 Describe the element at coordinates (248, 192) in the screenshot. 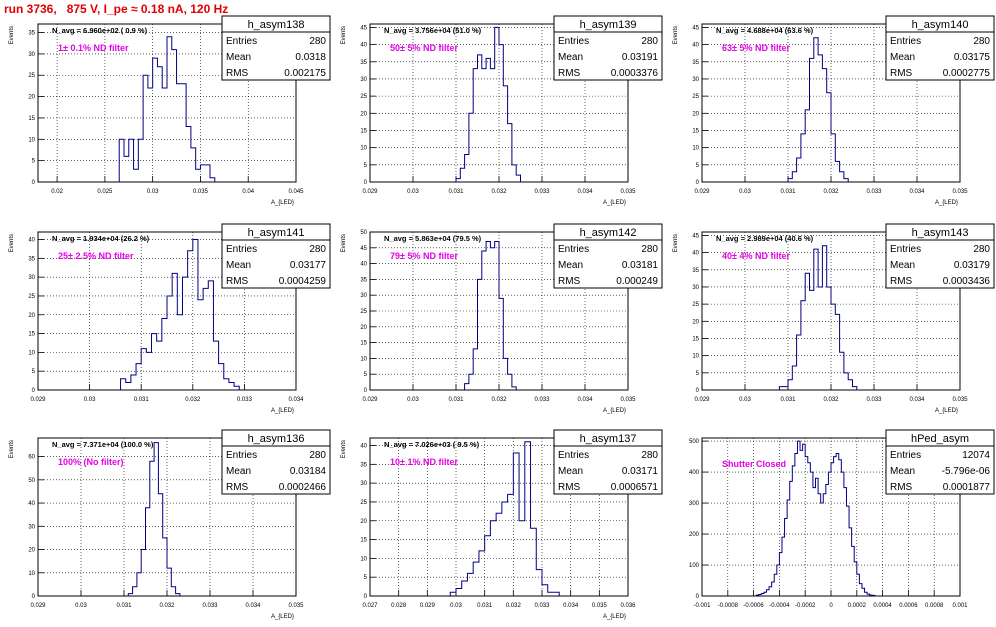

I see `x-tick-label: 0.04` at that location.